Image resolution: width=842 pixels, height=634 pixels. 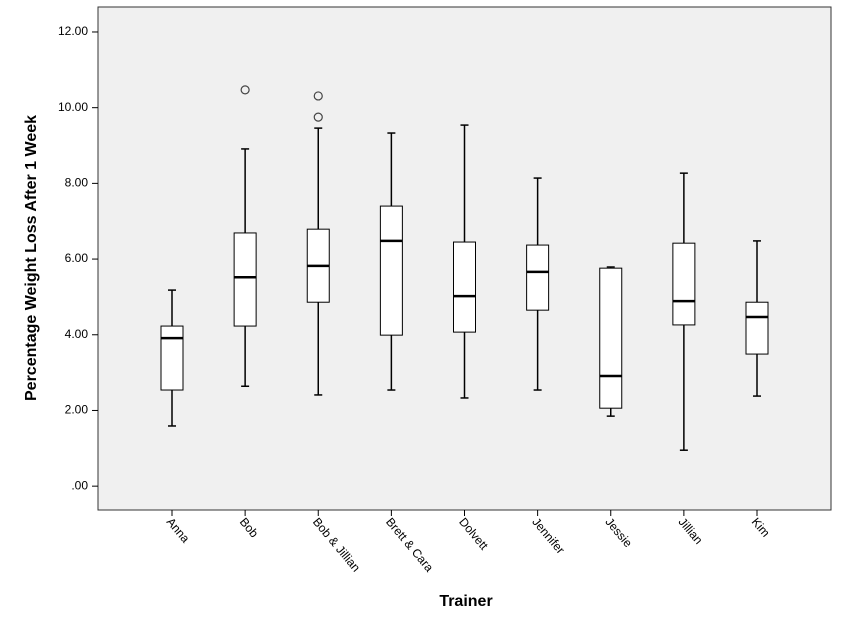 I want to click on x-tick-label: Kim, so click(x=761, y=527).